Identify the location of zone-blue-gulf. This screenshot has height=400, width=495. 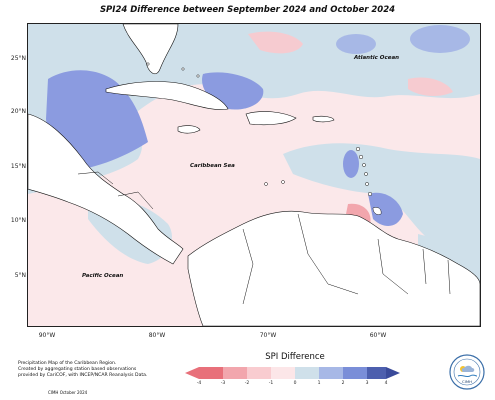
(97, 119).